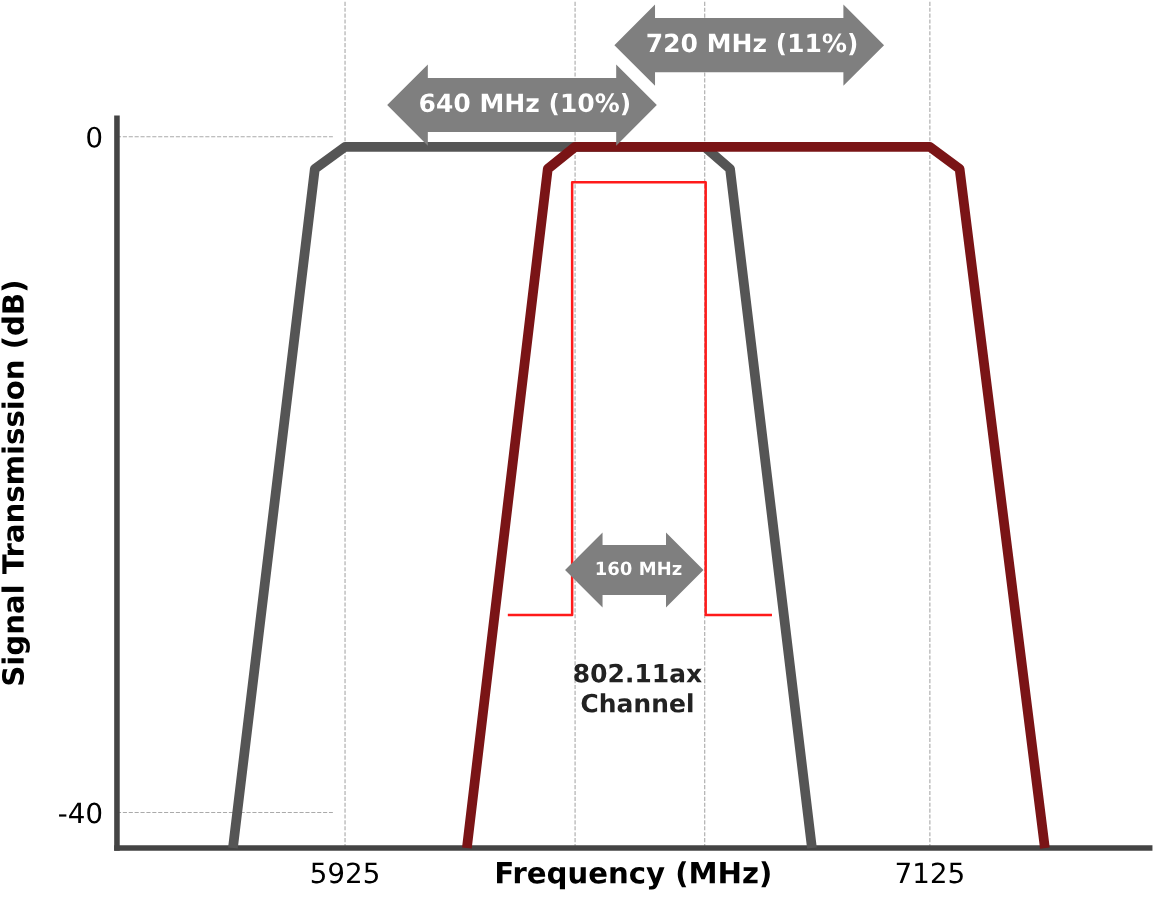 The width and height of the screenshot is (1166, 916). Describe the element at coordinates (633, 875) in the screenshot. I see `x-axis-title: Frequency (MHz)` at that location.